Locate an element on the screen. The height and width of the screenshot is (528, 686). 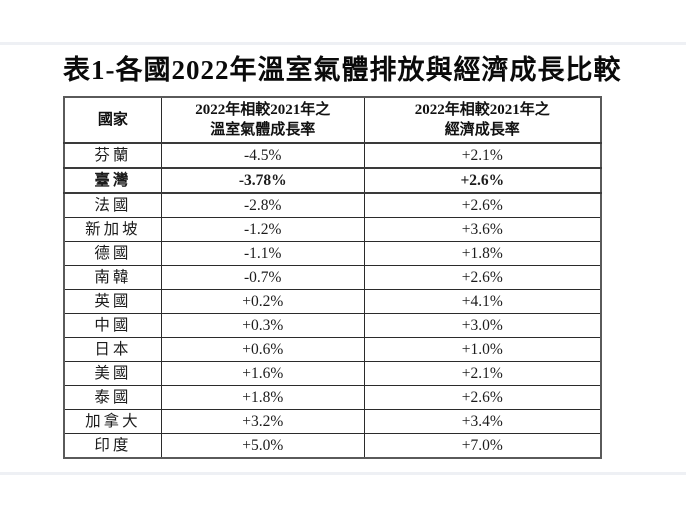
table-row: 加拿大 +3.2% +3.4% is located at coordinates (332, 421).